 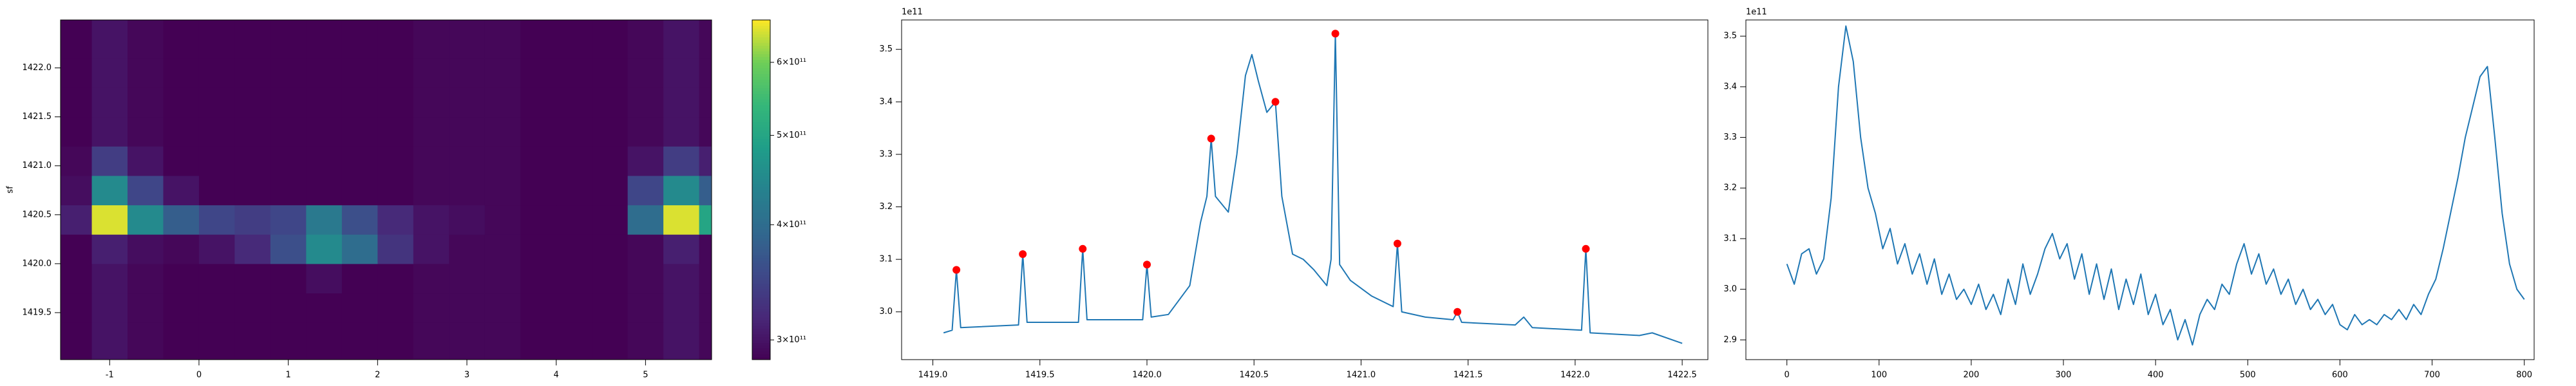 What do you see at coordinates (1362, 375) in the screenshot?
I see `x-tick-label: 1421.0` at bounding box center [1362, 375].